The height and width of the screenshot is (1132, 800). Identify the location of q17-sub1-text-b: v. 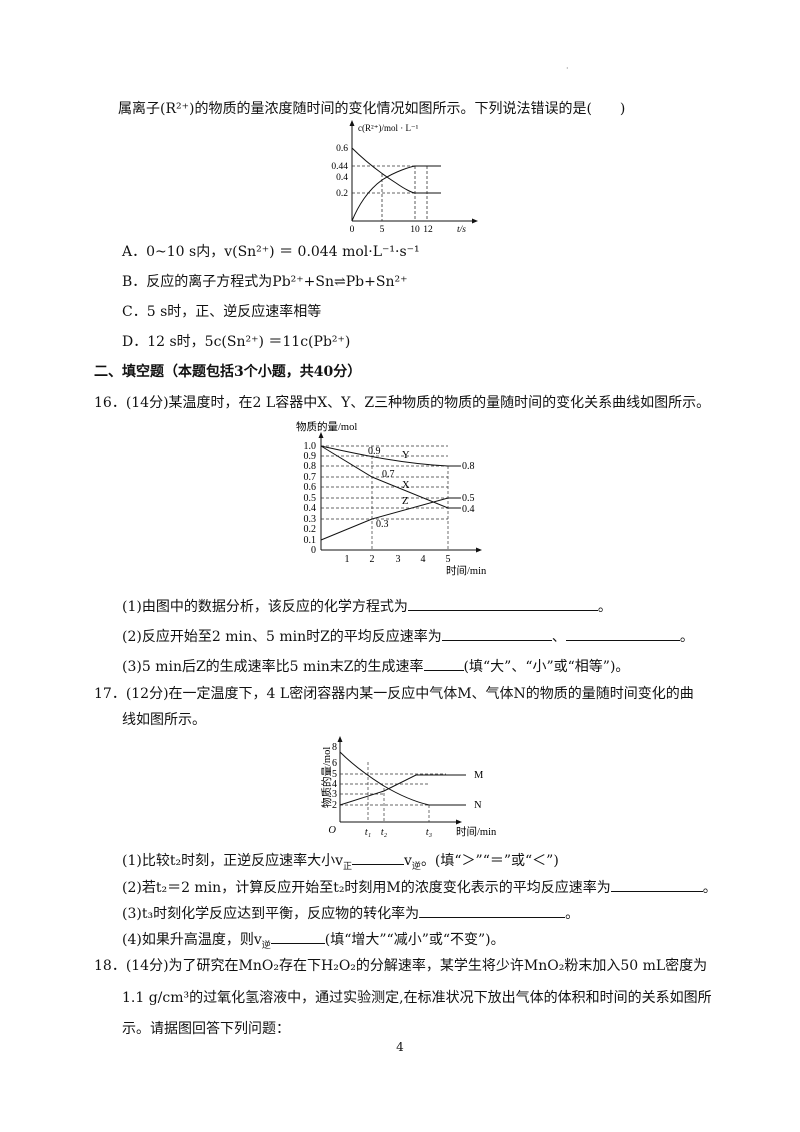
(408, 861).